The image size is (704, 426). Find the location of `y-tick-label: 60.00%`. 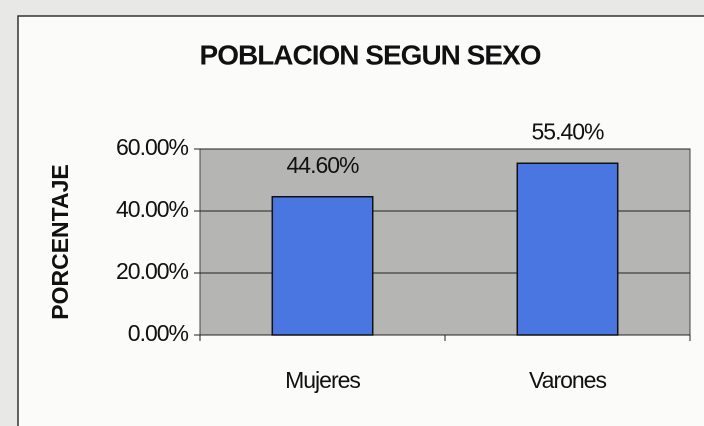

y-tick-label: 60.00% is located at coordinates (152, 147).